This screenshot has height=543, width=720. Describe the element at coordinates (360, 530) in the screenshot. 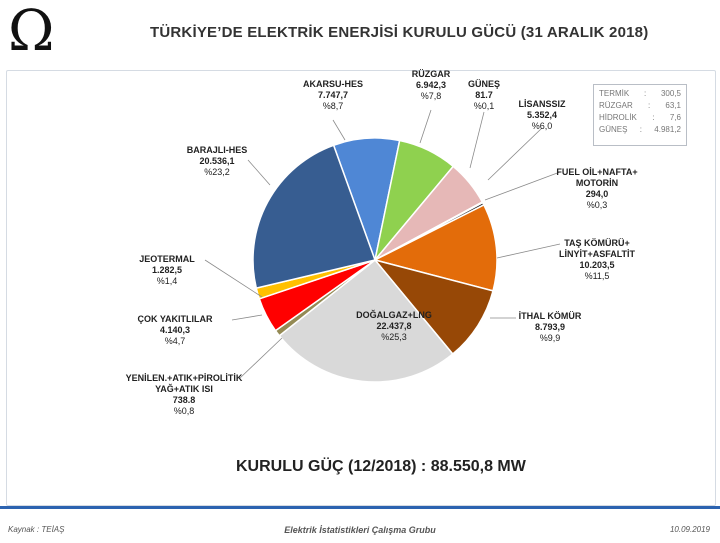

I see `footer-group: Elektrik İstatistikleri Çalışma Grubu` at that location.